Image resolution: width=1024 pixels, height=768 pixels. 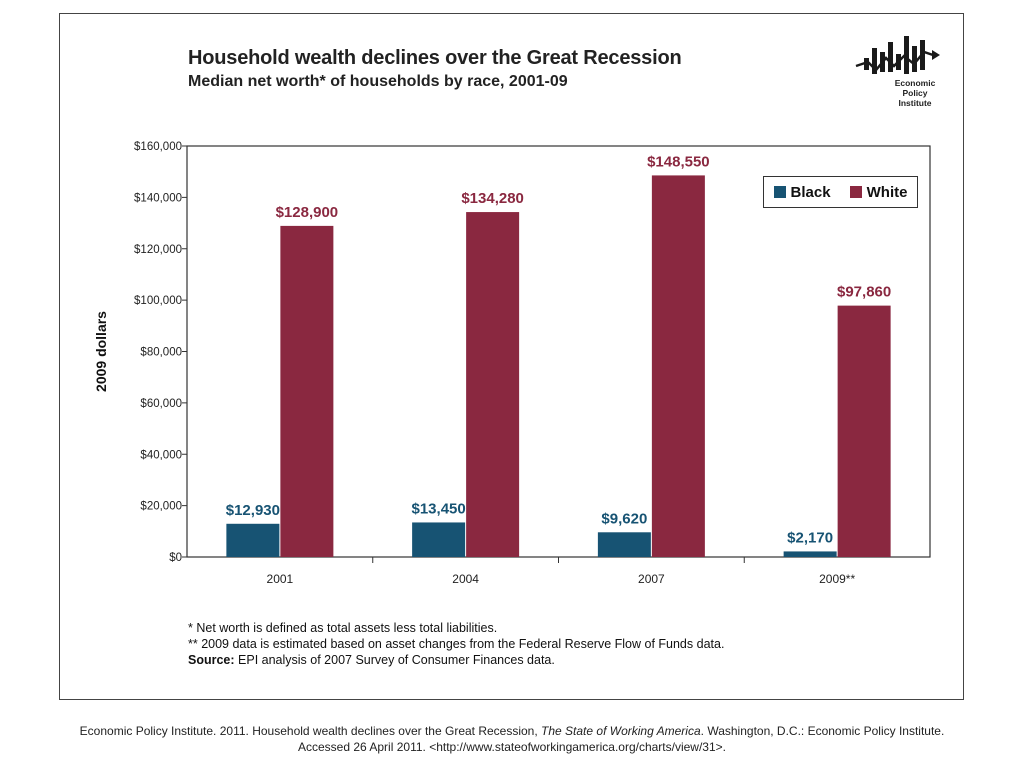 I want to click on y-tick-label: $140,000, so click(x=158, y=198).